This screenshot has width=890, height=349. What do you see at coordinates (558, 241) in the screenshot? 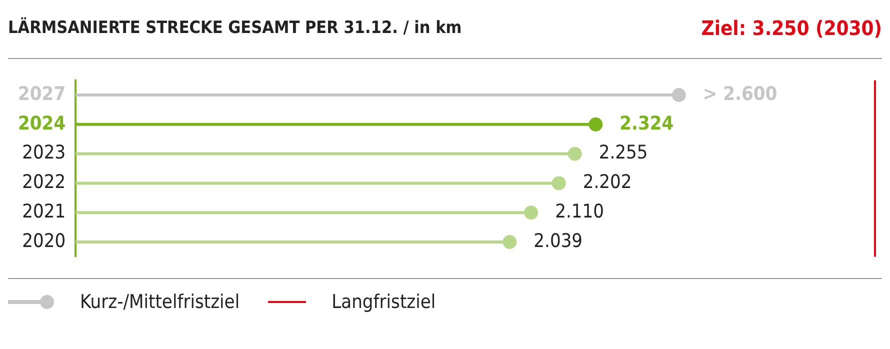
I see `data-label: 2.039` at bounding box center [558, 241].